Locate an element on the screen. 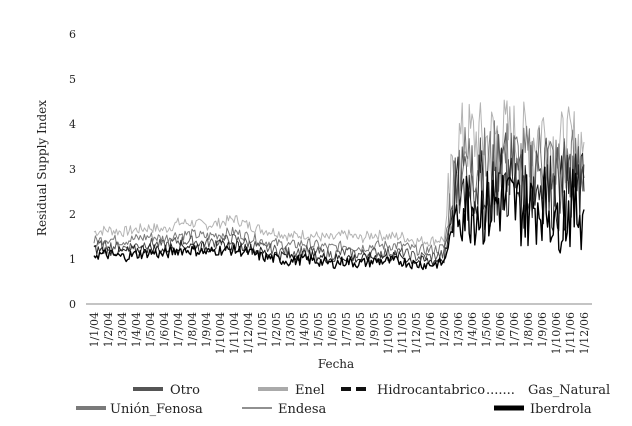  x-tick-label-35: 1/12/06 is located at coordinates (584, 333).